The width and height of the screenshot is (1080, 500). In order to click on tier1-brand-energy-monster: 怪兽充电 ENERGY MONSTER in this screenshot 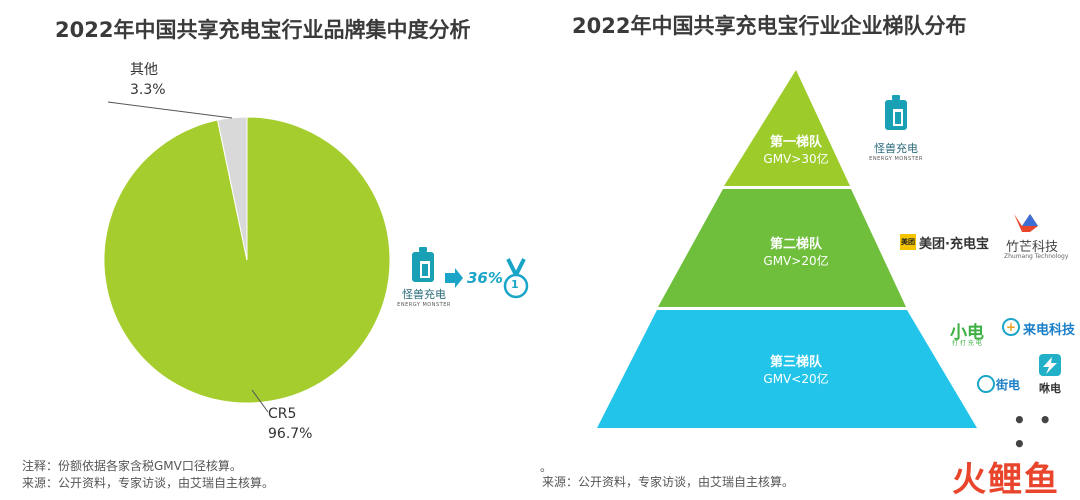, I will do `click(896, 151)`.